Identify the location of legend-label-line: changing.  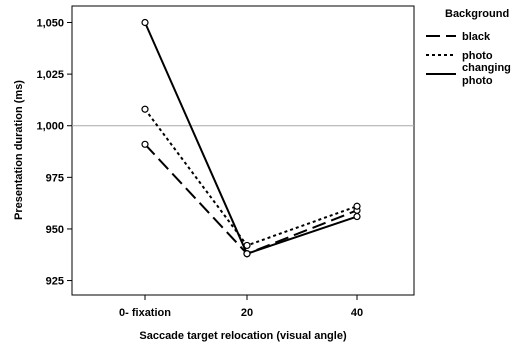
(486, 68).